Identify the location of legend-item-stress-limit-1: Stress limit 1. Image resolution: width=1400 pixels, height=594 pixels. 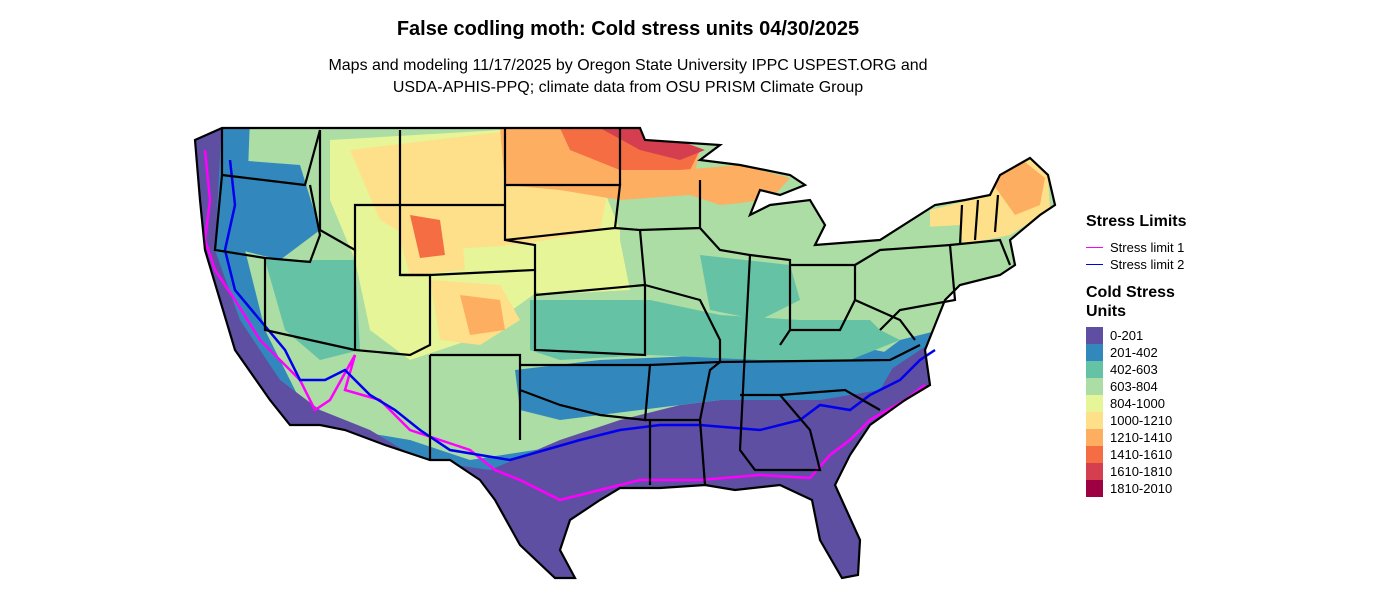
(1136, 247).